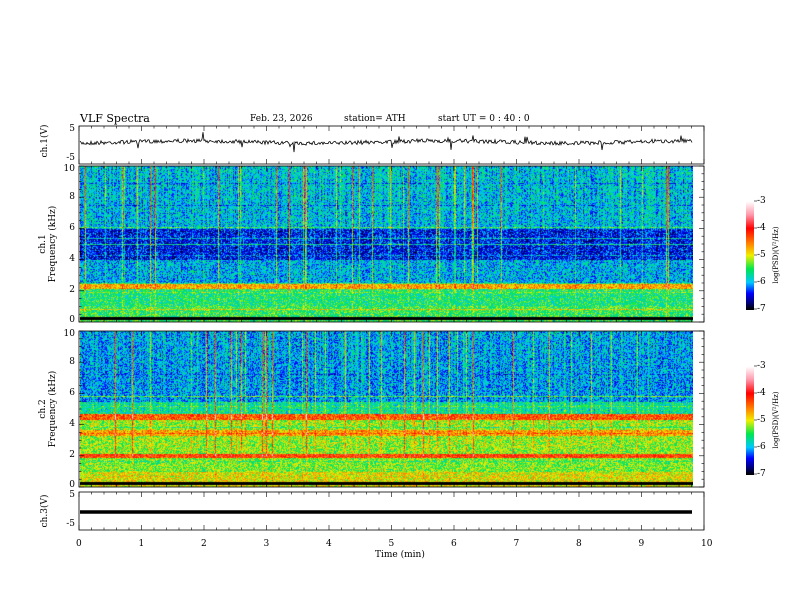  I want to click on x-tick-label: 10, so click(707, 543).